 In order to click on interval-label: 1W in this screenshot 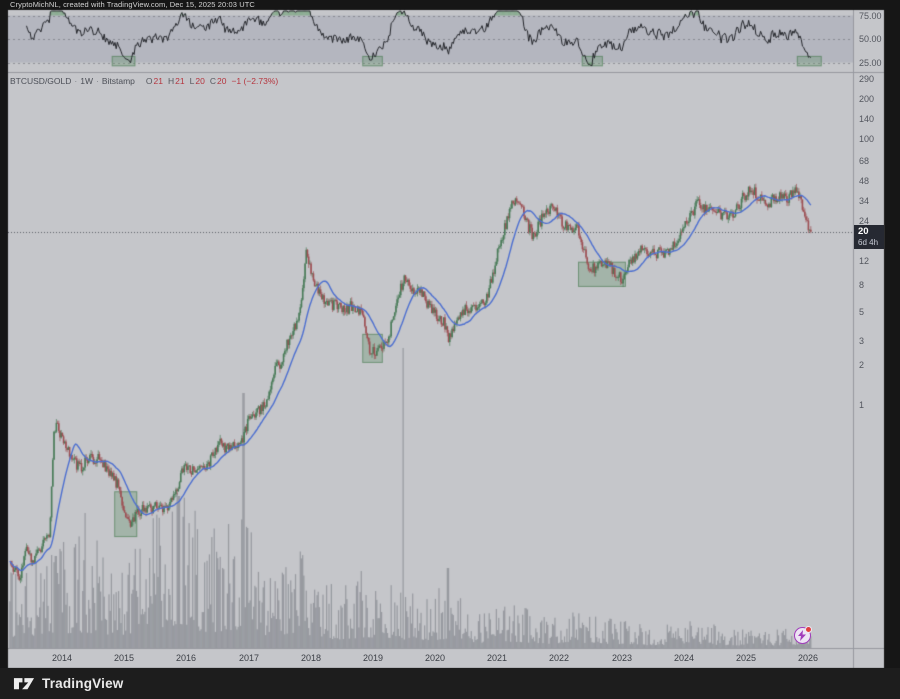, I will do `click(86, 81)`.